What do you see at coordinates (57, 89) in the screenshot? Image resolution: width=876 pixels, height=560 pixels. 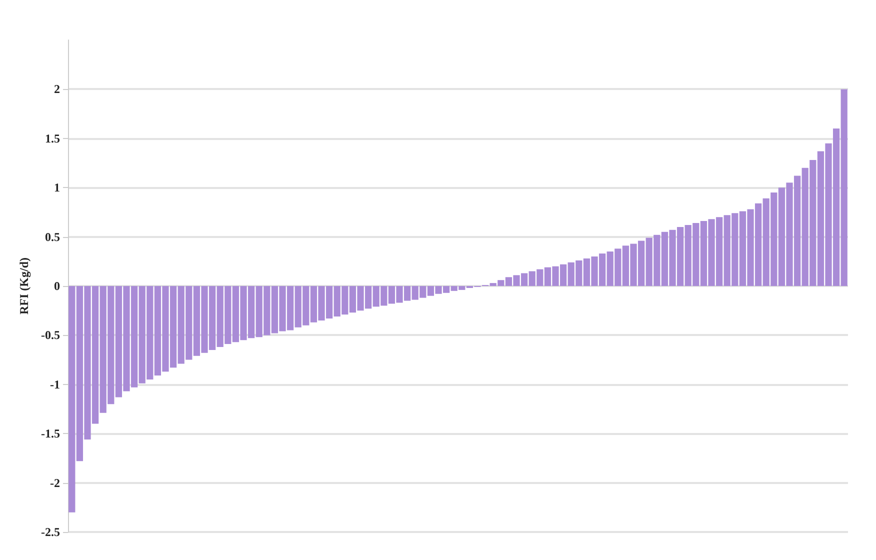 I see `y-tick-label: 2` at bounding box center [57, 89].